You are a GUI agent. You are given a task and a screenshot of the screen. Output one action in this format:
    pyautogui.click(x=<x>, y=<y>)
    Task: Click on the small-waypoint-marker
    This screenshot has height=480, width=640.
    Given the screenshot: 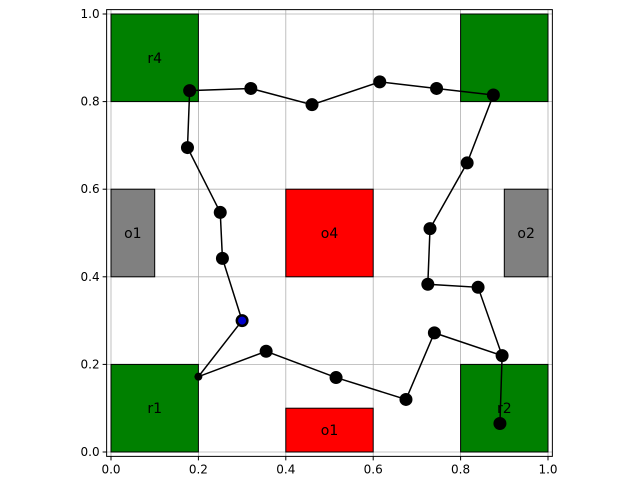 What is the action you would take?
    pyautogui.click(x=198, y=376)
    